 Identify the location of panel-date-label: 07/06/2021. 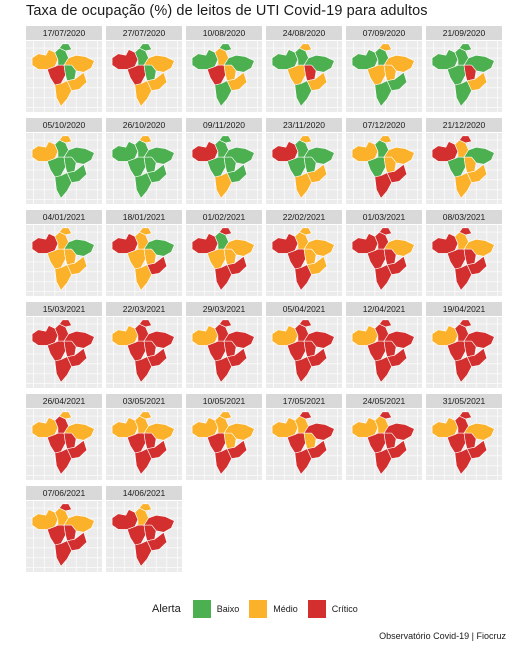
(64, 493).